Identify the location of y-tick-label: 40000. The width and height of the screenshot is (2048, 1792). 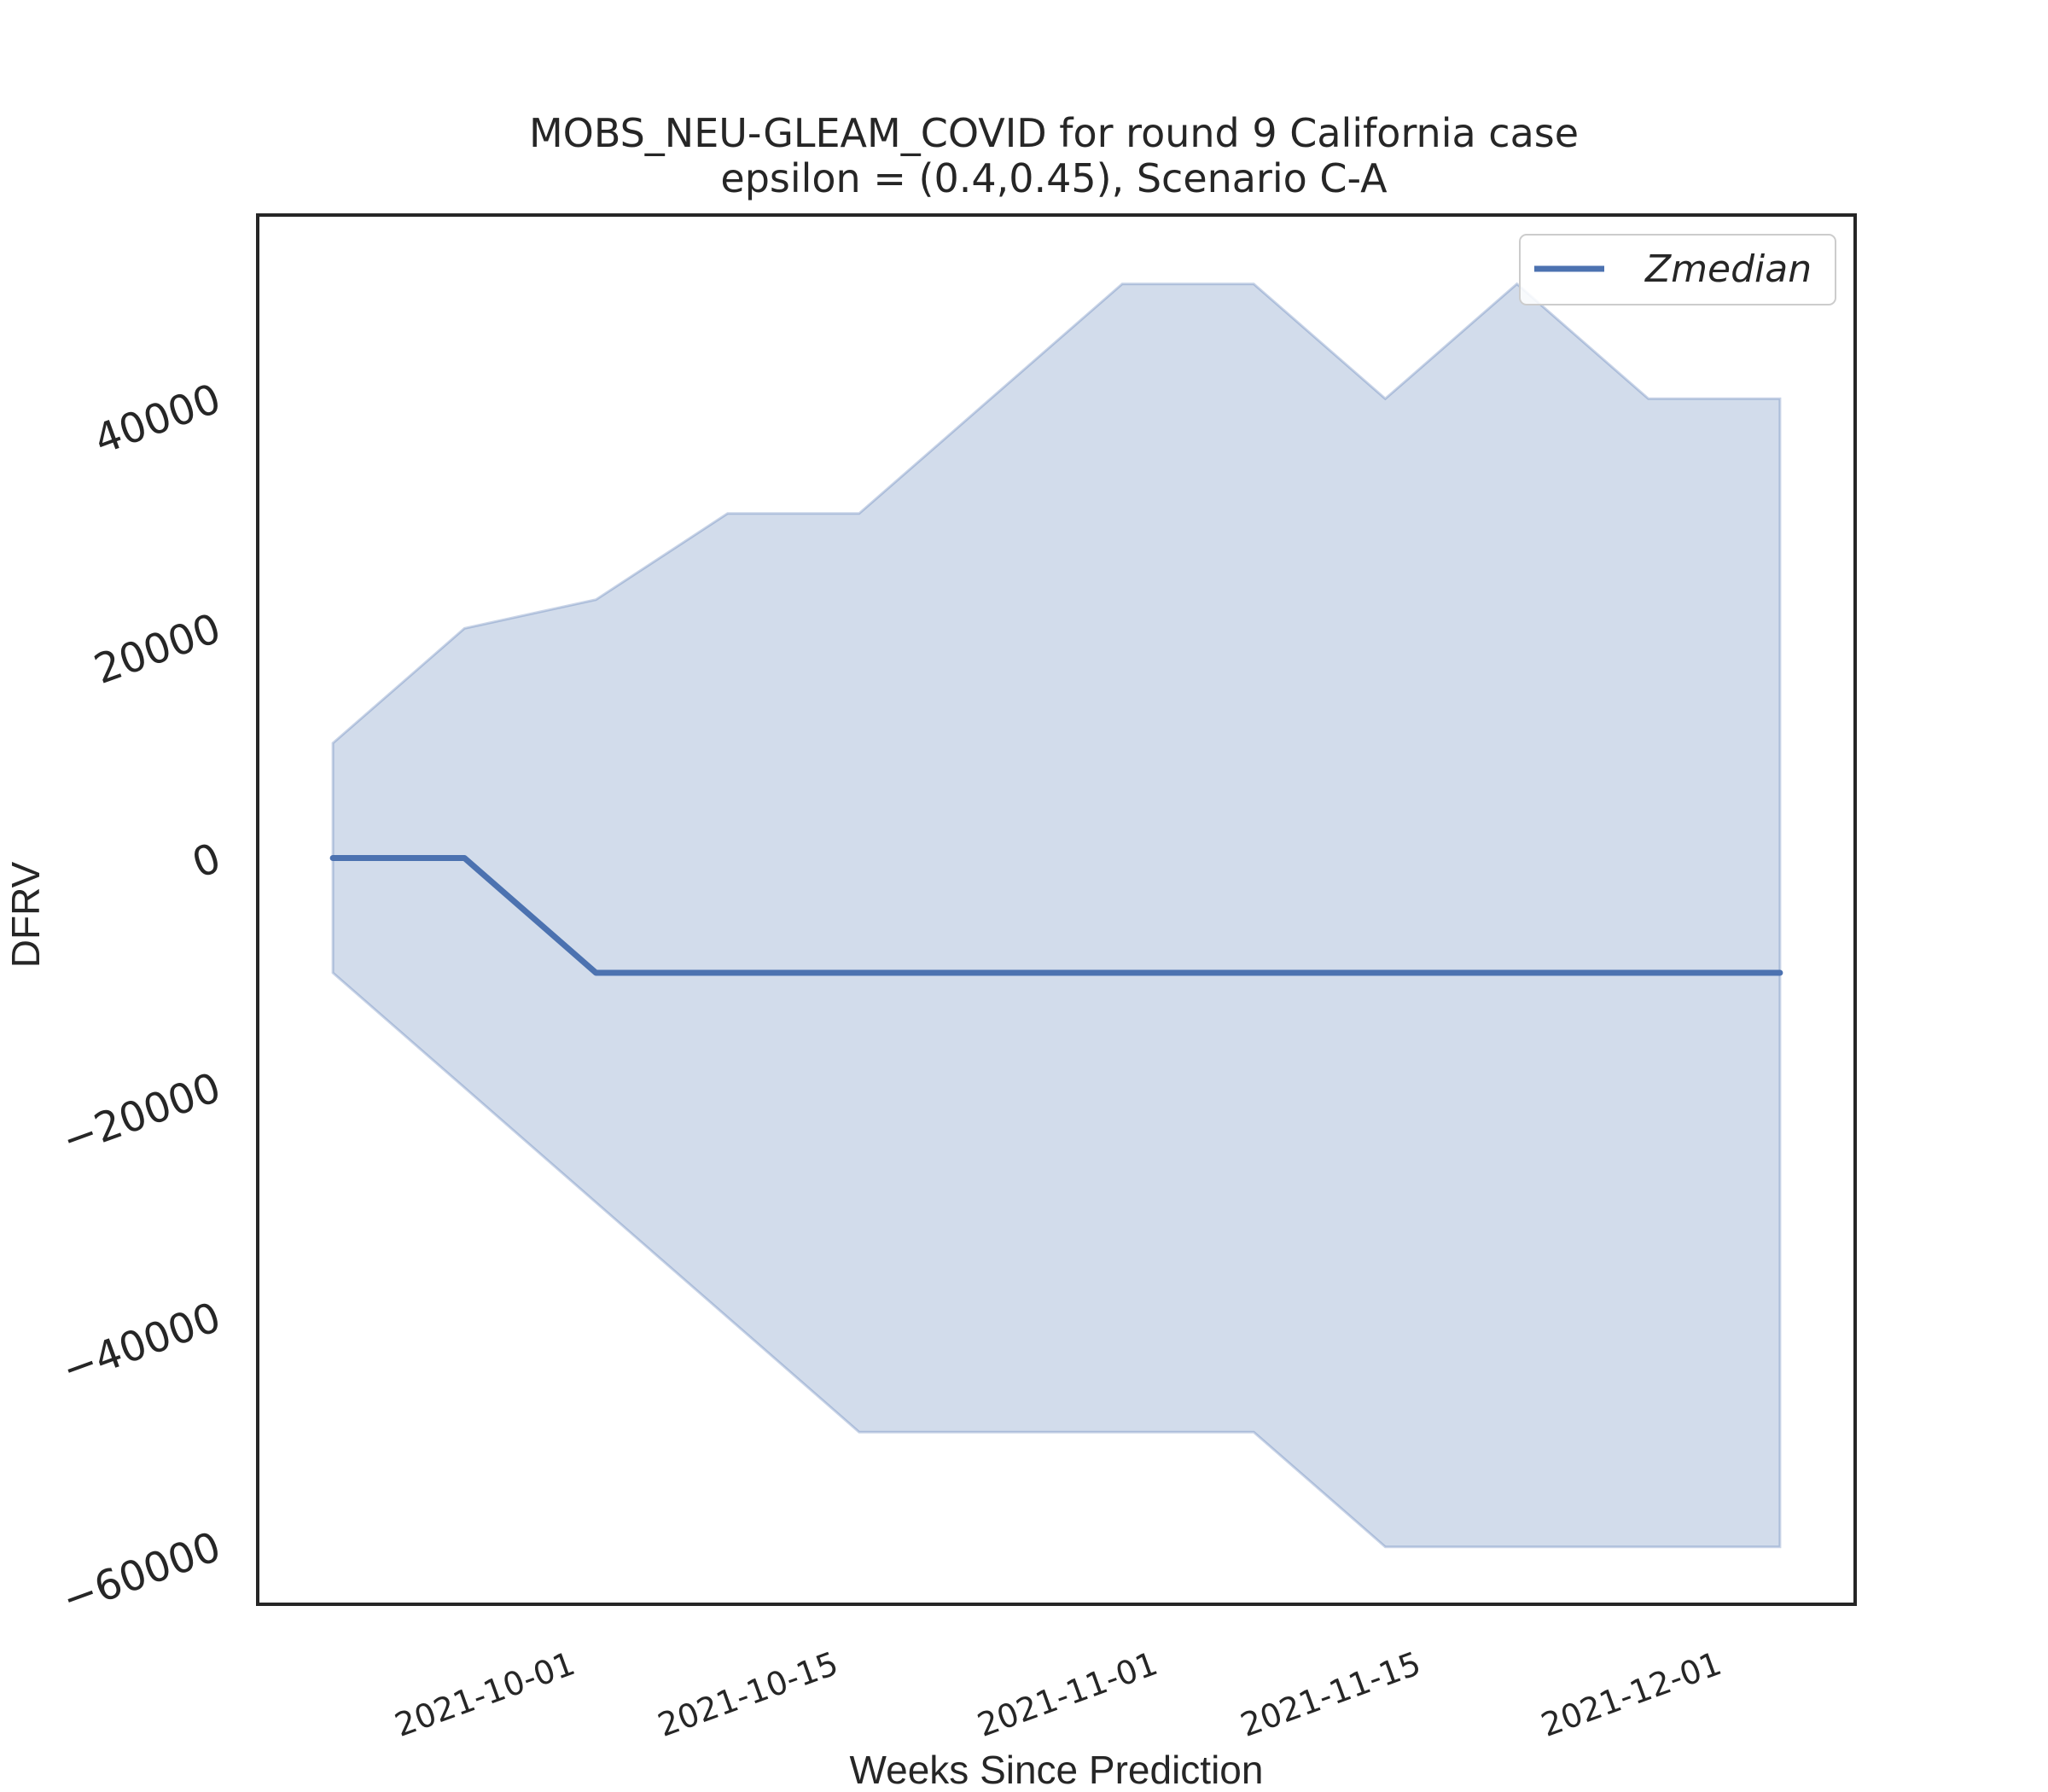
(157, 419).